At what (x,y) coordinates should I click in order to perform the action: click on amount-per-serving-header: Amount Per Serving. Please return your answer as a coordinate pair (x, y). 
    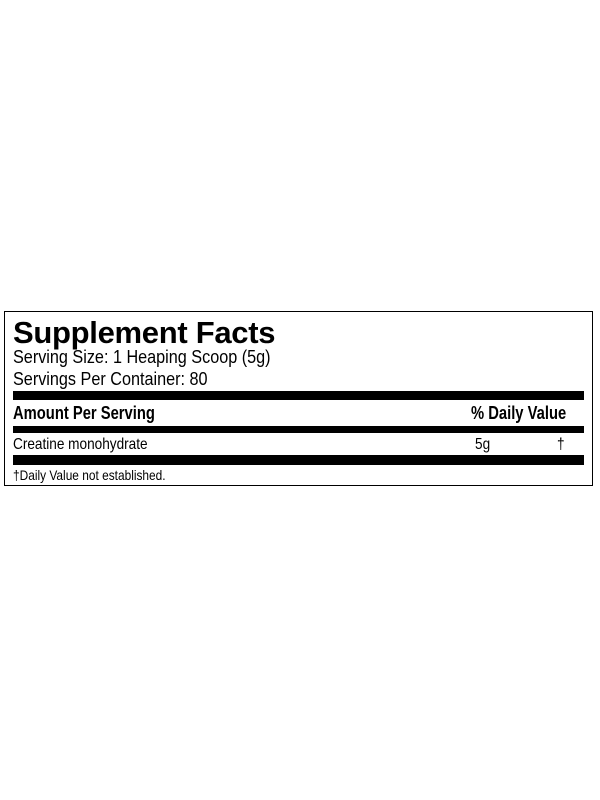
    Looking at the image, I should click on (84, 413).